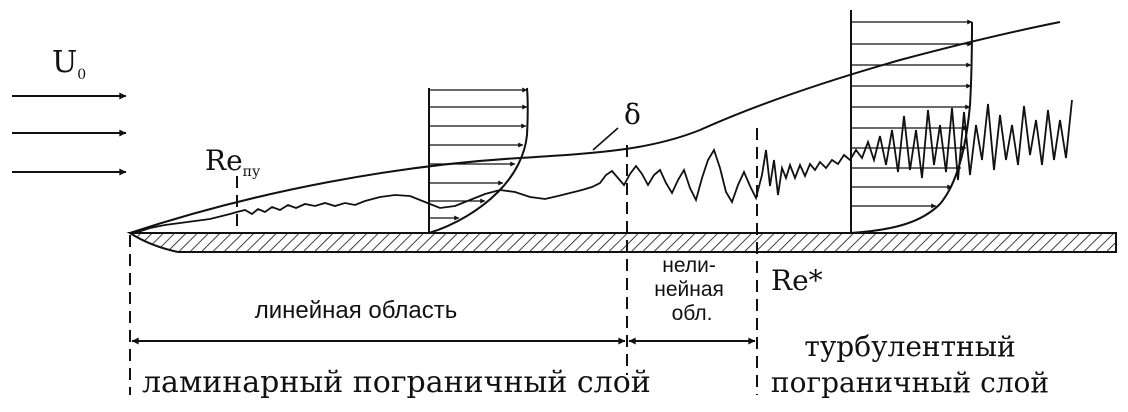 The height and width of the screenshot is (412, 1128). I want to click on u0-label: U0, so click(69, 64).